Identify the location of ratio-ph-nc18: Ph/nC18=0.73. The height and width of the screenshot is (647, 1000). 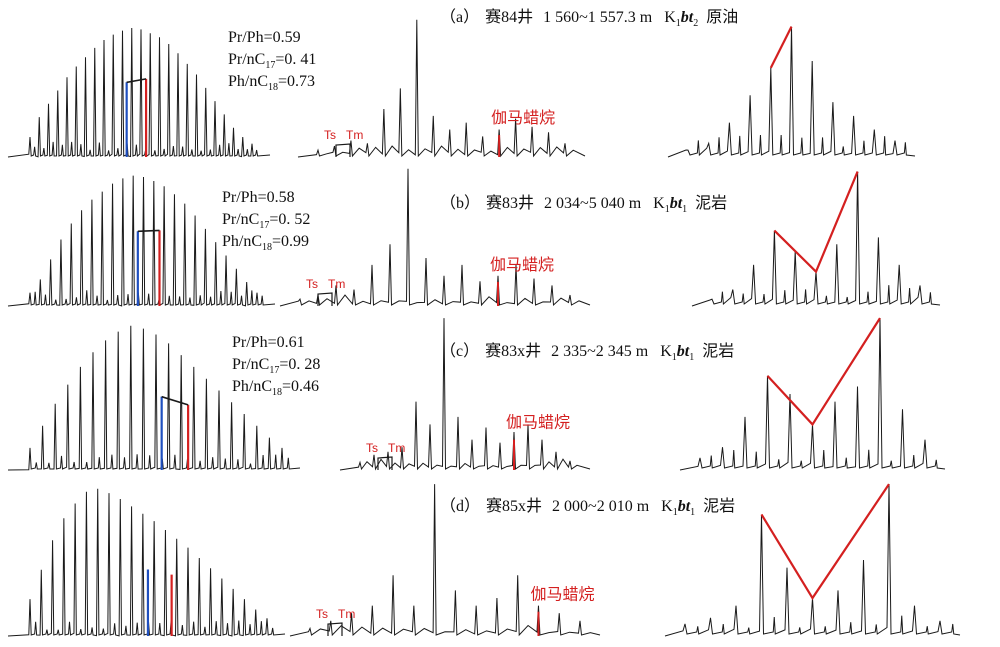
(271, 83).